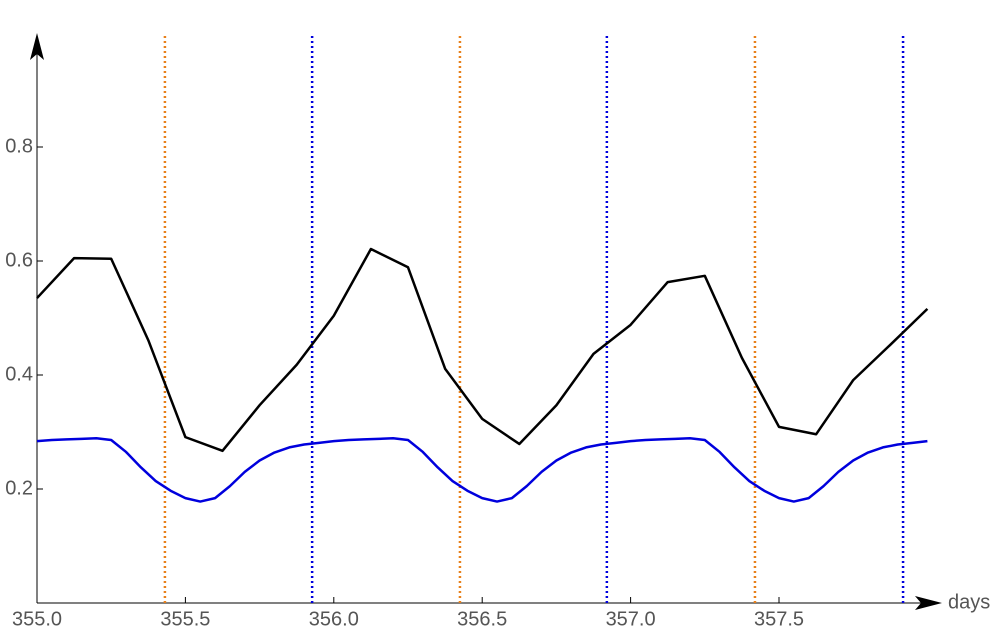  Describe the element at coordinates (37, 46) in the screenshot. I see `y-axis-arrow` at that location.